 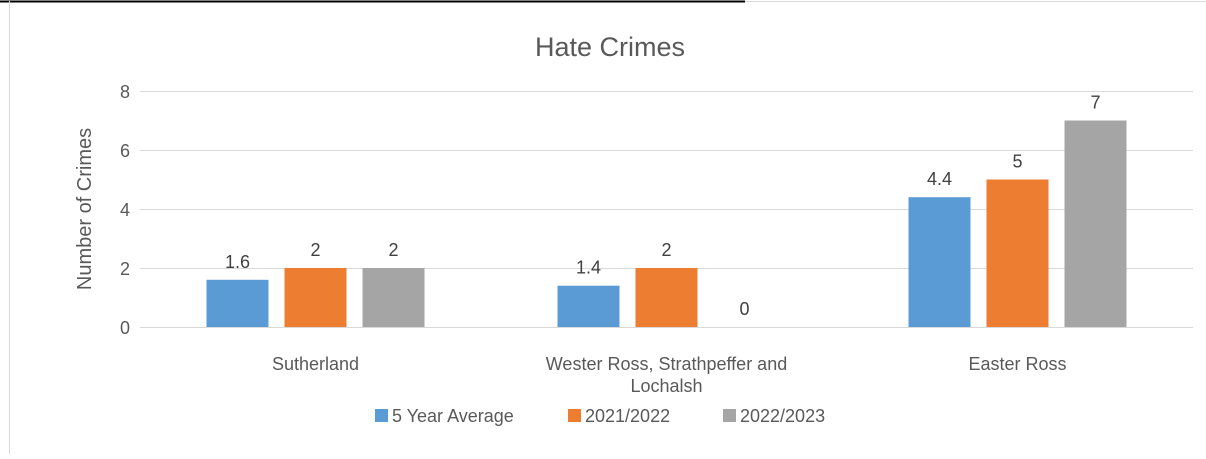 What do you see at coordinates (610, 47) in the screenshot?
I see `chart-title: Hate Crimes` at bounding box center [610, 47].